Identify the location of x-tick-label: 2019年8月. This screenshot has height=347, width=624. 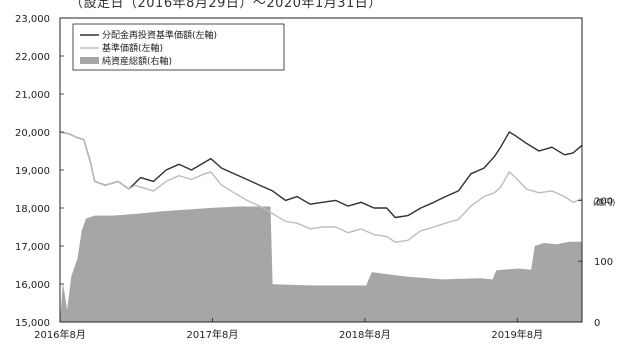
(517, 334).